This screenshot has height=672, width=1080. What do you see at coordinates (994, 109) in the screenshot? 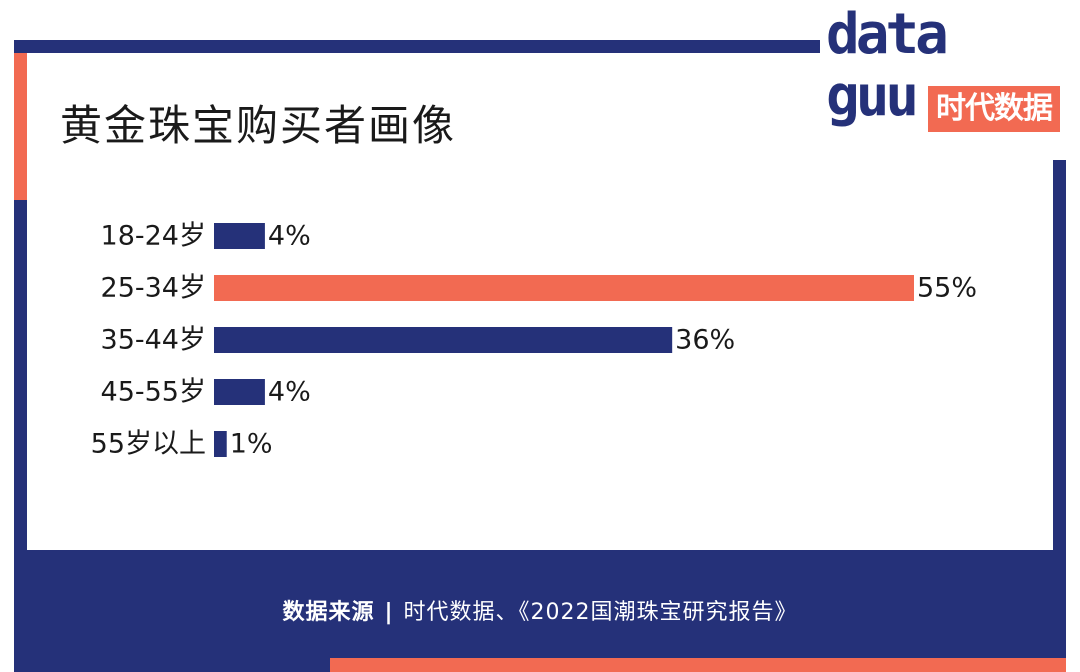
I see `logo-badge: 时代数据` at bounding box center [994, 109].